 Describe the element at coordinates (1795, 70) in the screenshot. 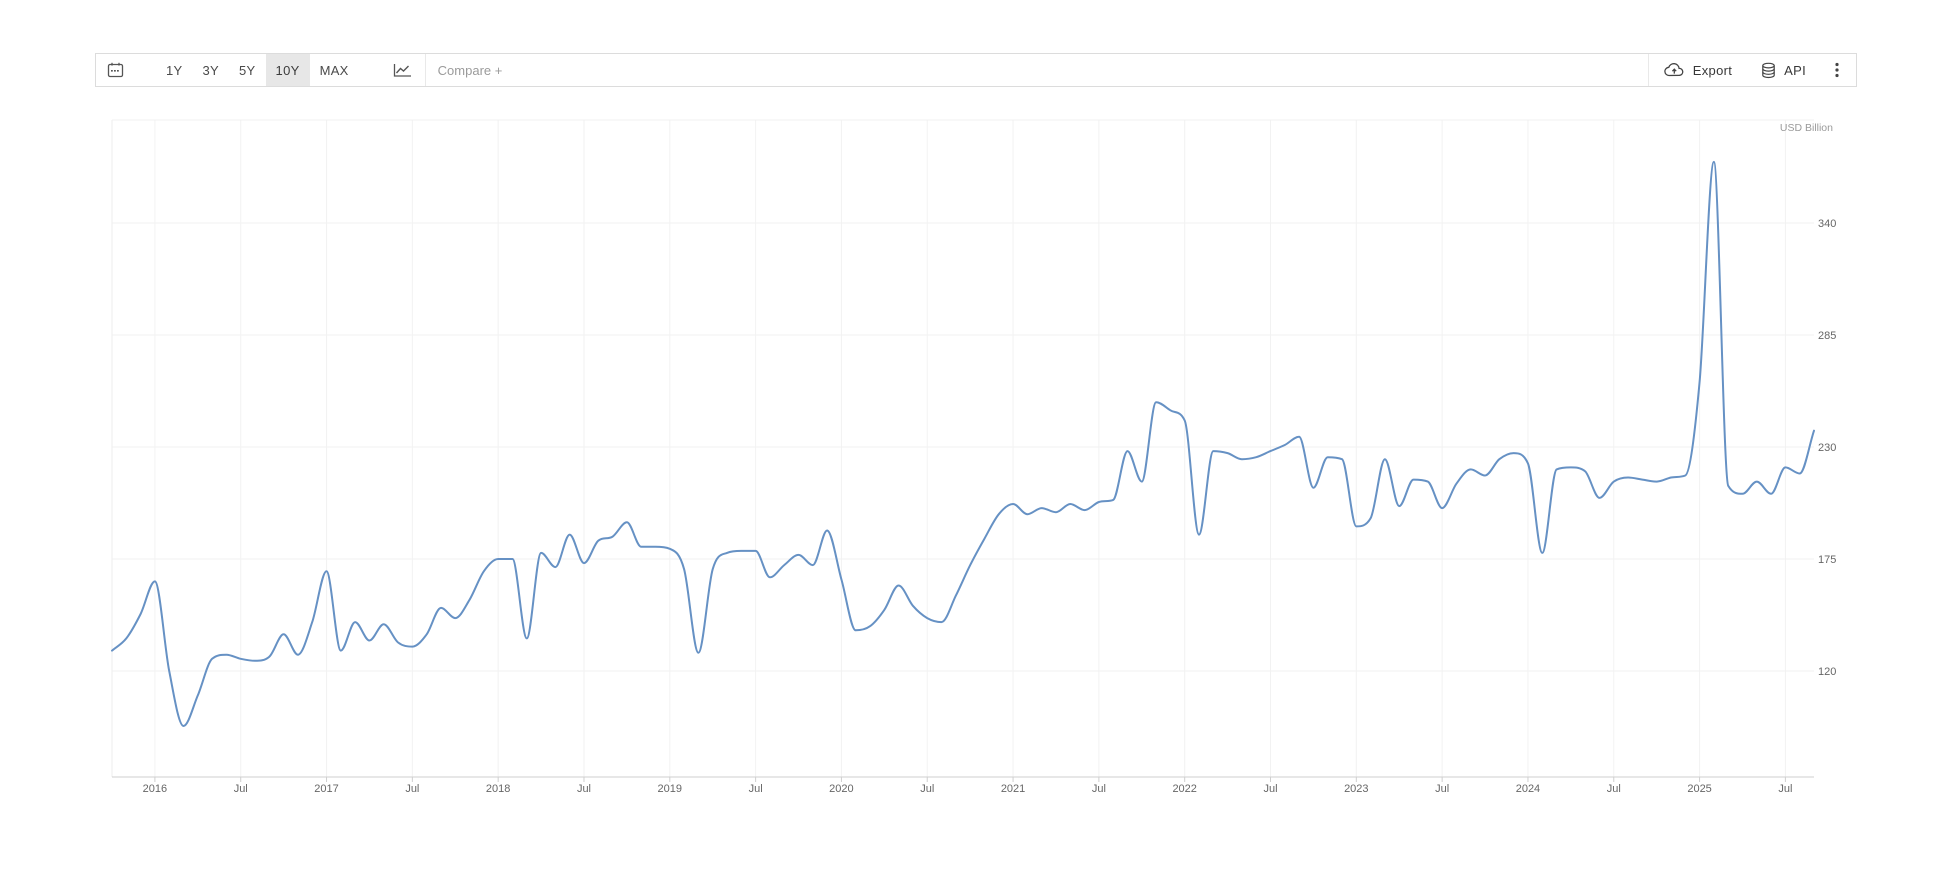

I see `api-label: API` at that location.